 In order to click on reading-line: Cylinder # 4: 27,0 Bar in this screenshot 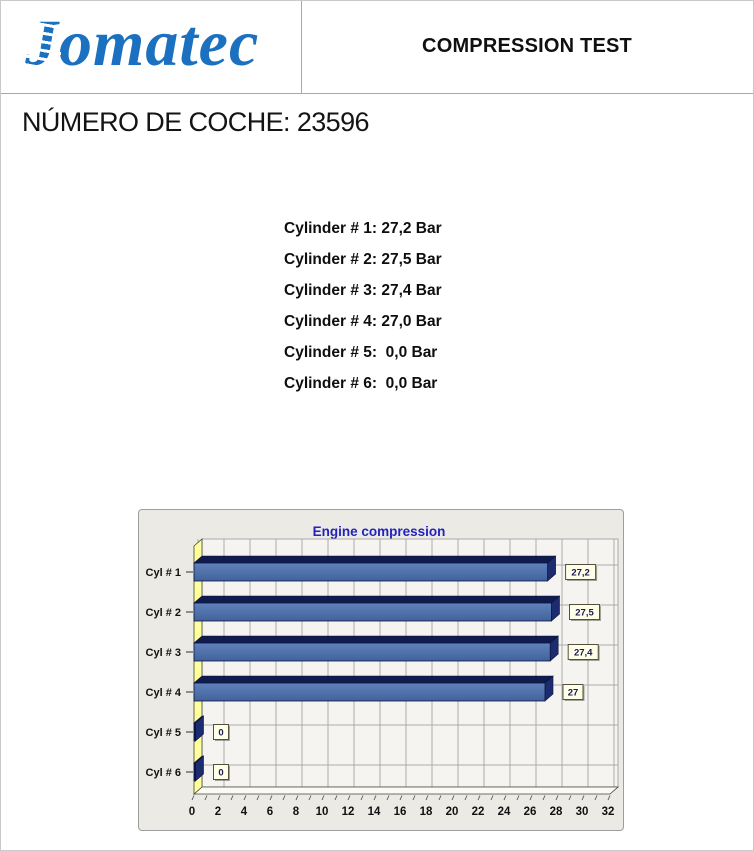, I will do `click(363, 321)`.